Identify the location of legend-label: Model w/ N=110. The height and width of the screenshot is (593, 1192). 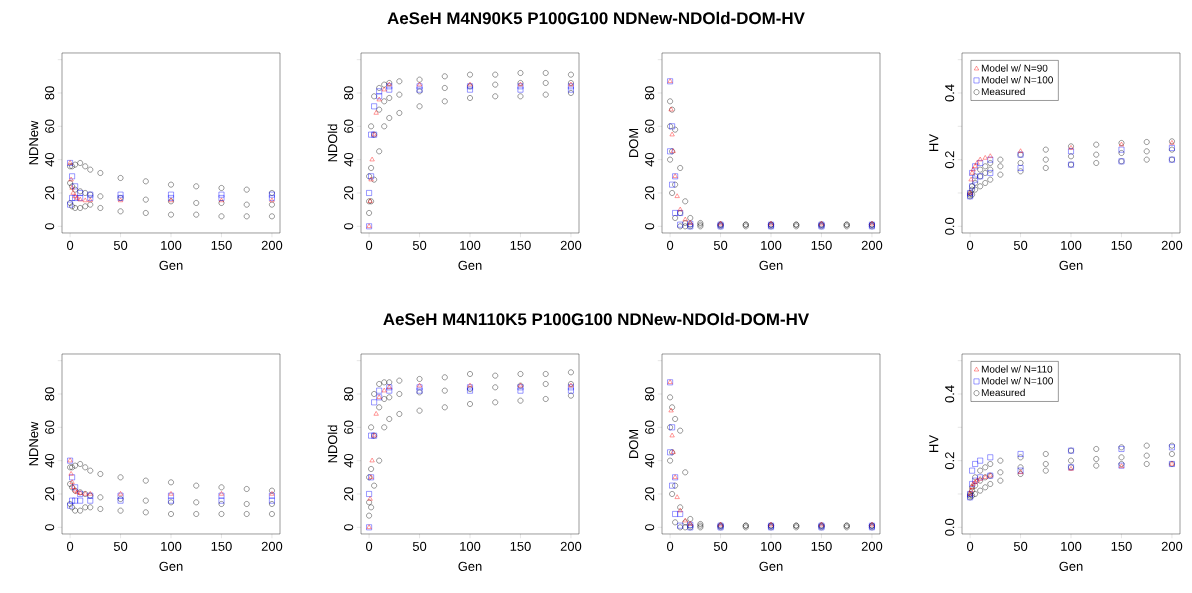
(1017, 369).